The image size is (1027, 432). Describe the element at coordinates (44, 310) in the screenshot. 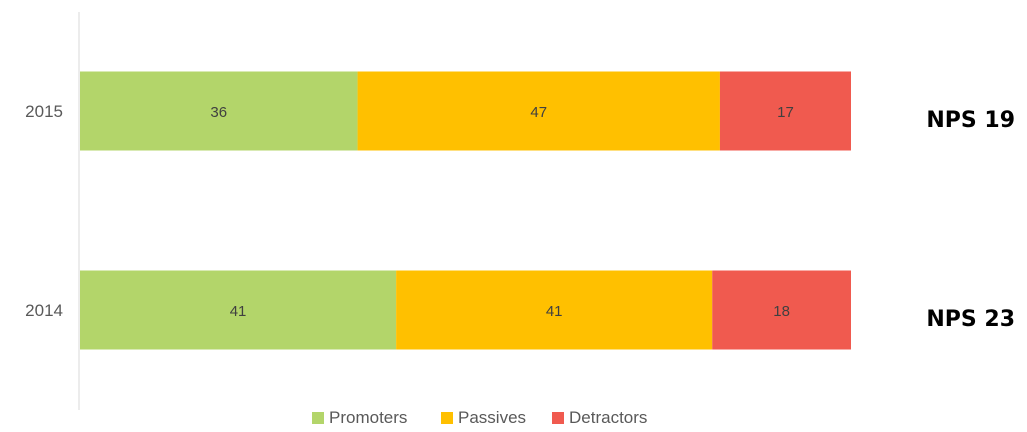

I see `y-tick-label-2014: 2014` at that location.